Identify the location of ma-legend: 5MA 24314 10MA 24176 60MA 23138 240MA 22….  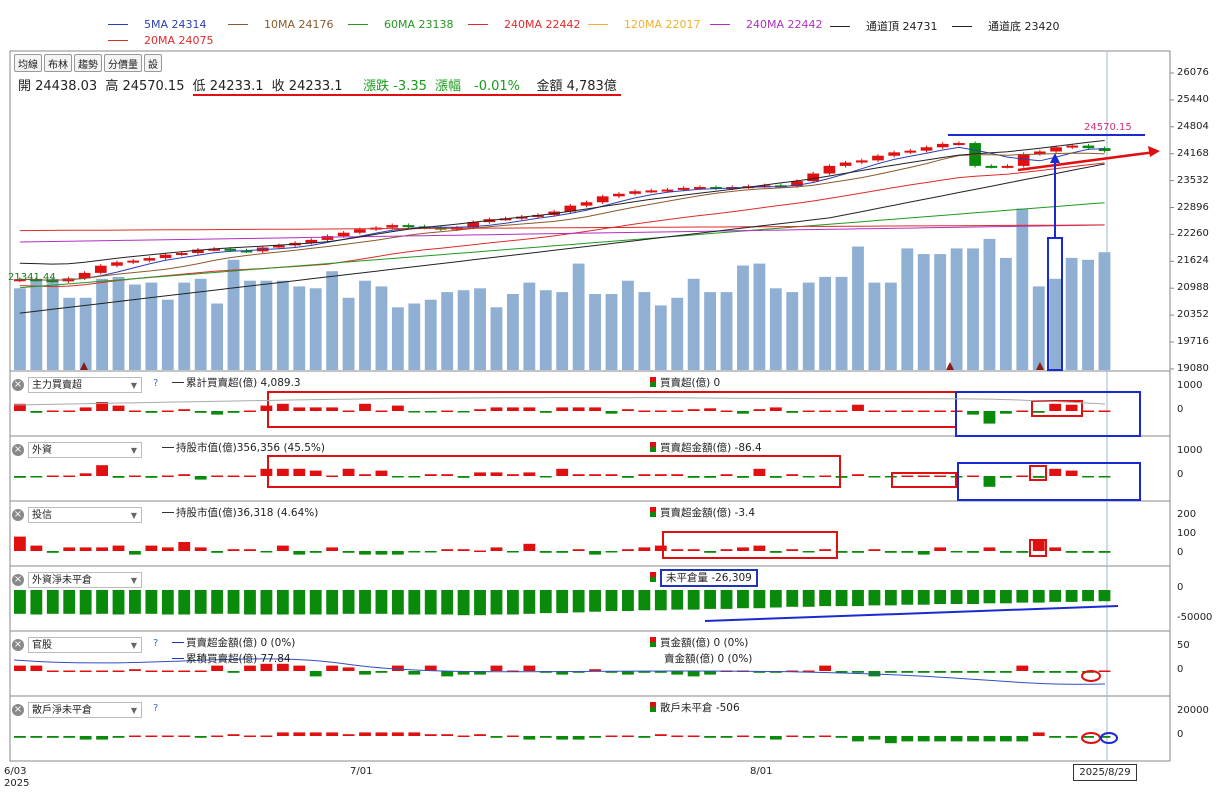
(615, 25).